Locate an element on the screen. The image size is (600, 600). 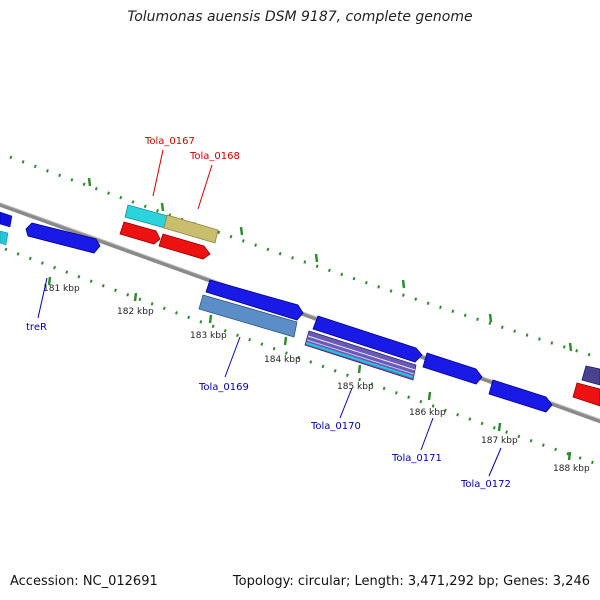
kbp-label-185: 185 kbp is located at coordinates (355, 387).